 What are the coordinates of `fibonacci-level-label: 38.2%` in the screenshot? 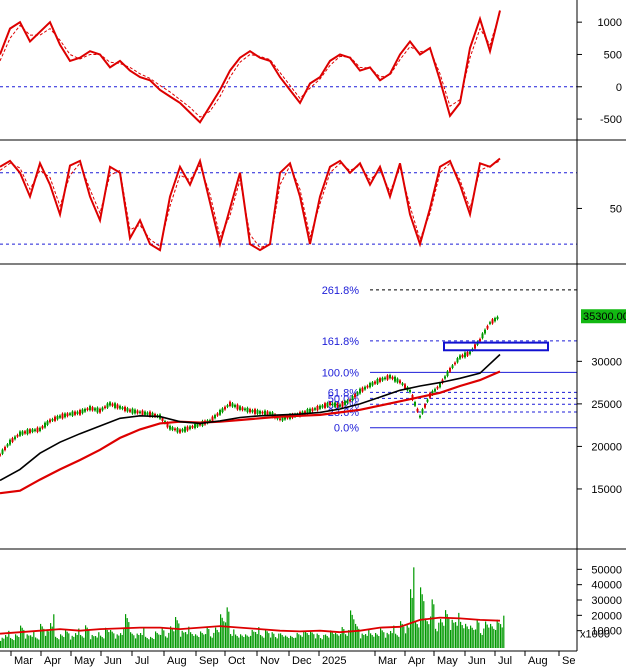 It's located at (343, 405).